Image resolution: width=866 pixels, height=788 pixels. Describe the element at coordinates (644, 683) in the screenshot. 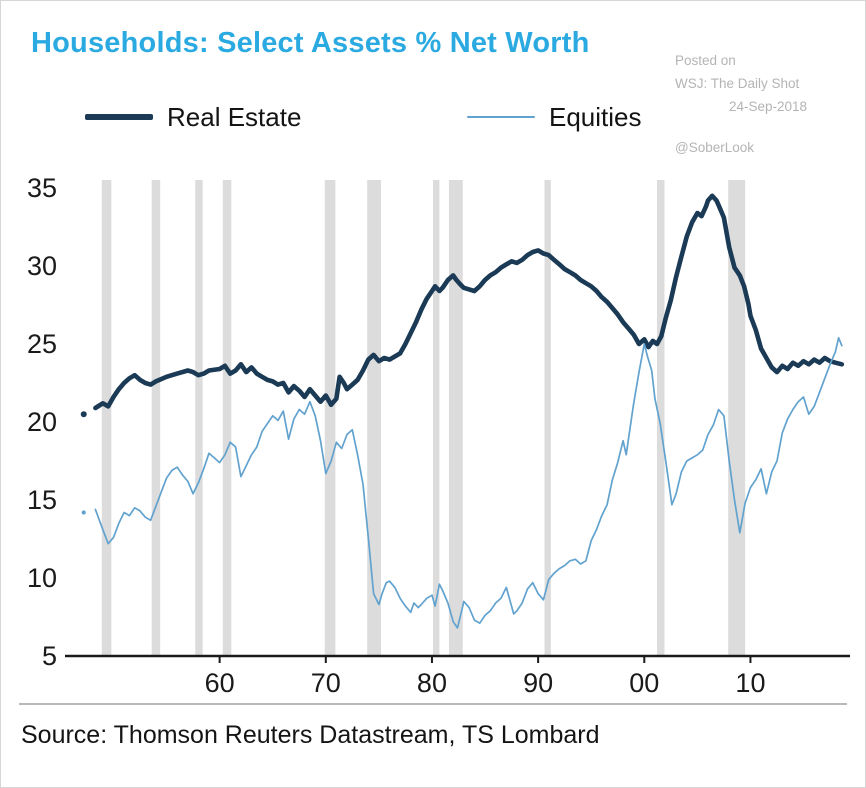

I see `x-tick-label: 00` at that location.